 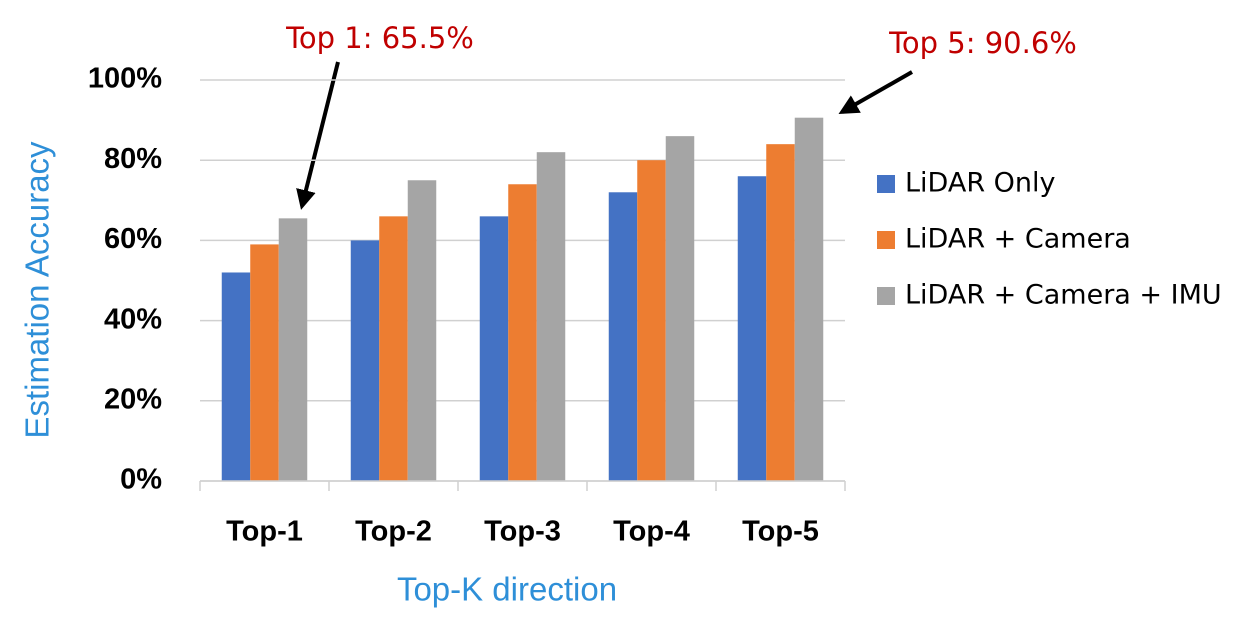 What do you see at coordinates (264, 532) in the screenshot?
I see `x-tick-label: Top-1` at bounding box center [264, 532].